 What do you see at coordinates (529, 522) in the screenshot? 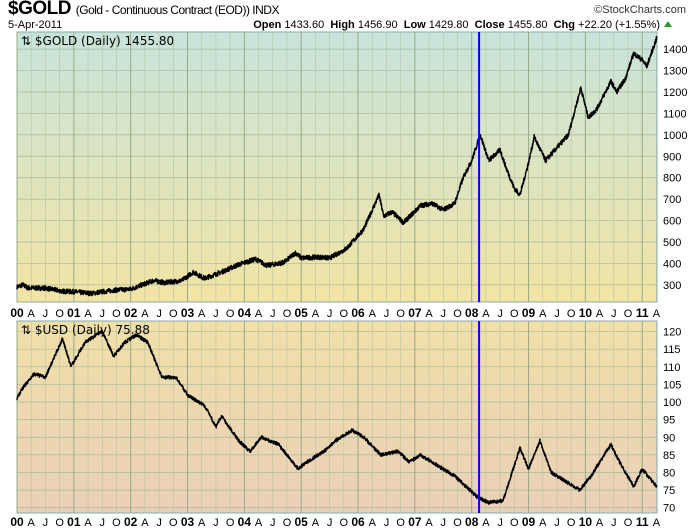
I see `x-tick-label: 09` at bounding box center [529, 522].